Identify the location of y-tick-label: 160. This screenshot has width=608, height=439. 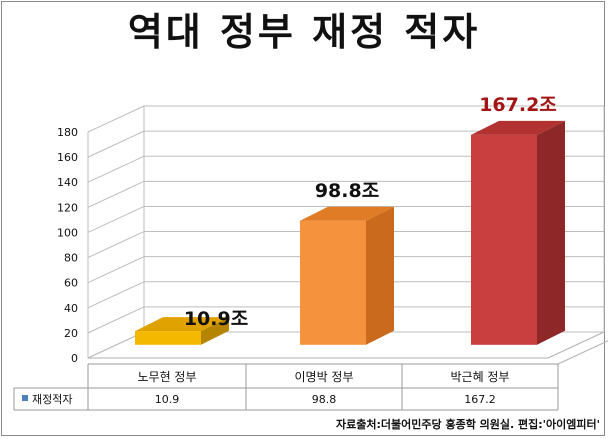
(67, 157).